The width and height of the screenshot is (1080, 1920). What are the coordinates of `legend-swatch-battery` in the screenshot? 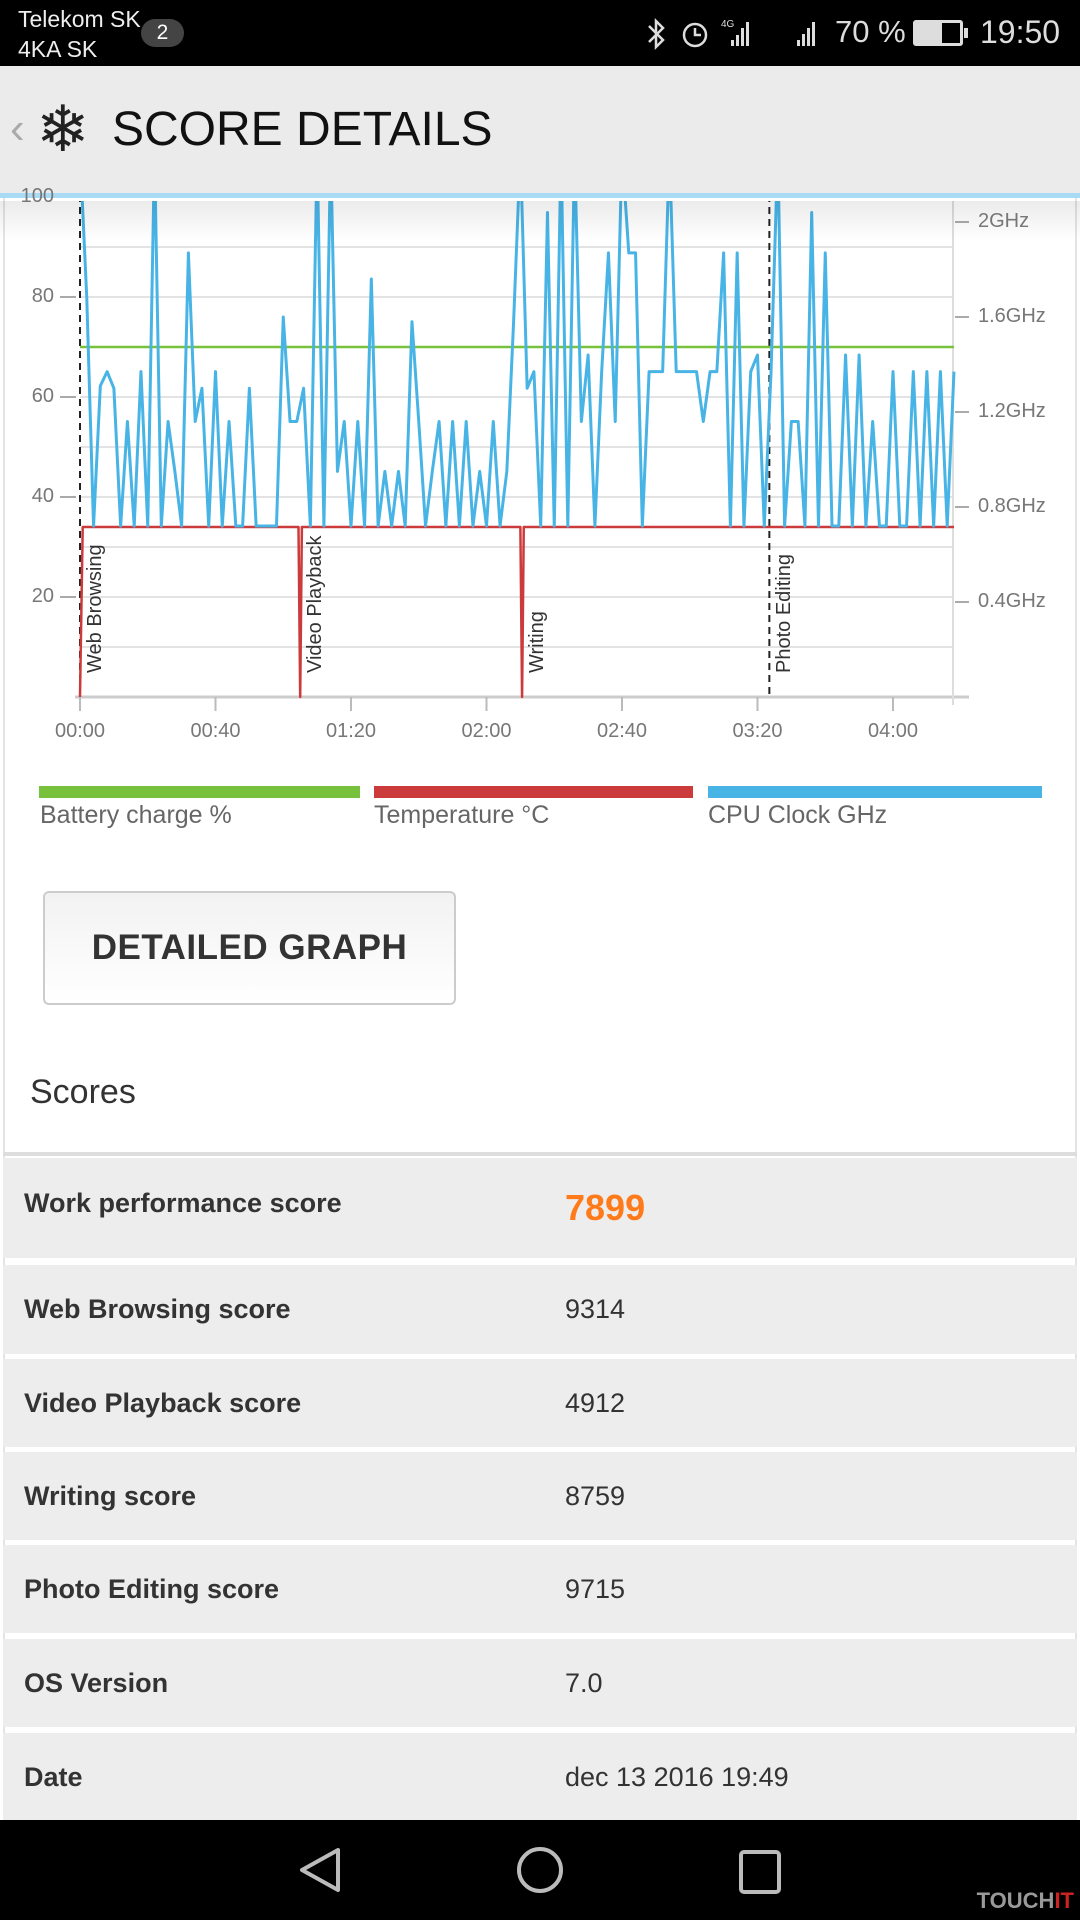 It's located at (199, 792).